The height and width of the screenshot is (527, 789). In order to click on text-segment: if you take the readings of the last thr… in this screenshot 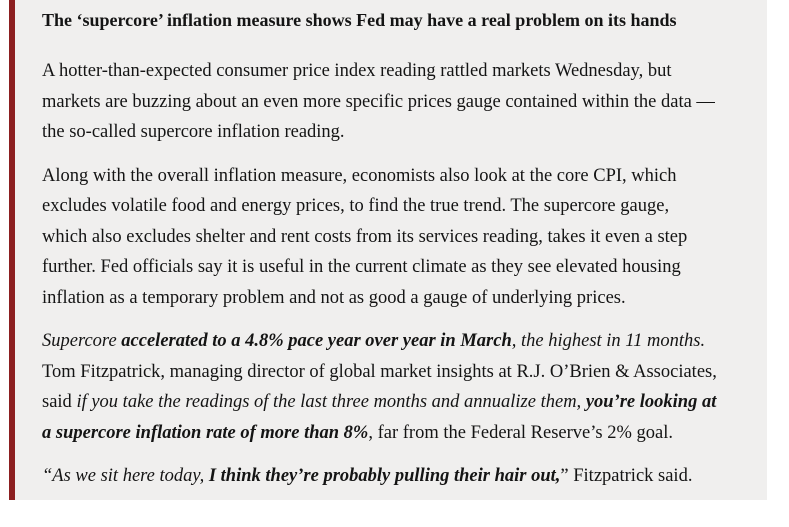, I will do `click(329, 402)`.